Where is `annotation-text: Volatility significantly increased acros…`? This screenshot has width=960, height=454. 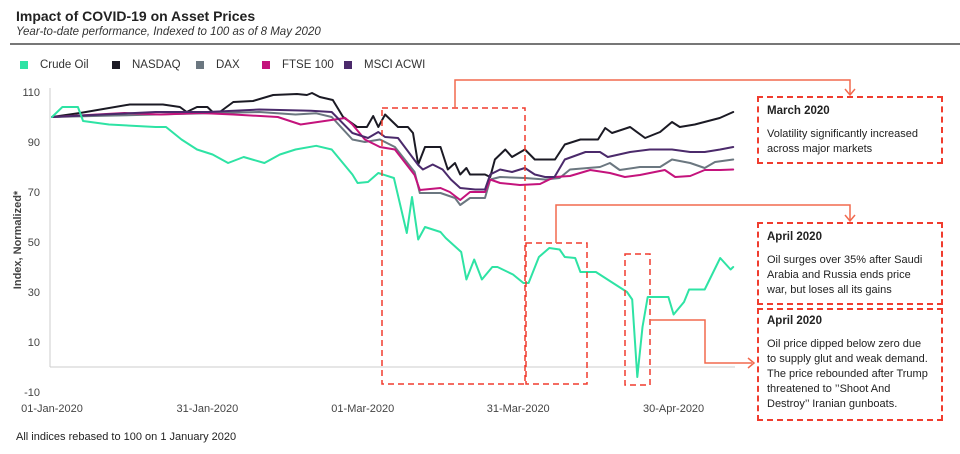 annotation-text: Volatility significantly increased acros… is located at coordinates (843, 141).